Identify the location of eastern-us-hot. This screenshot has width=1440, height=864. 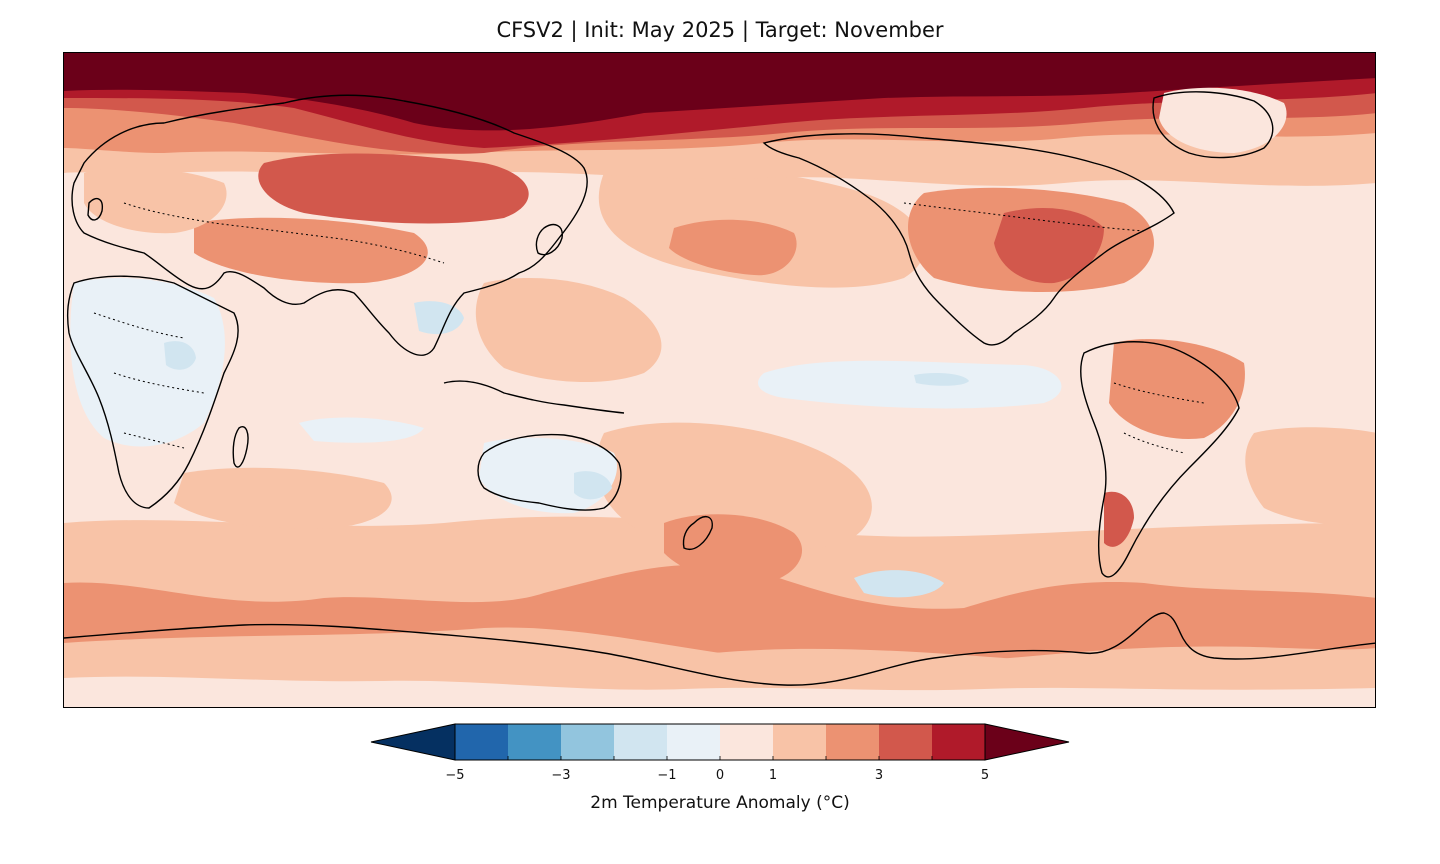
(1049, 246).